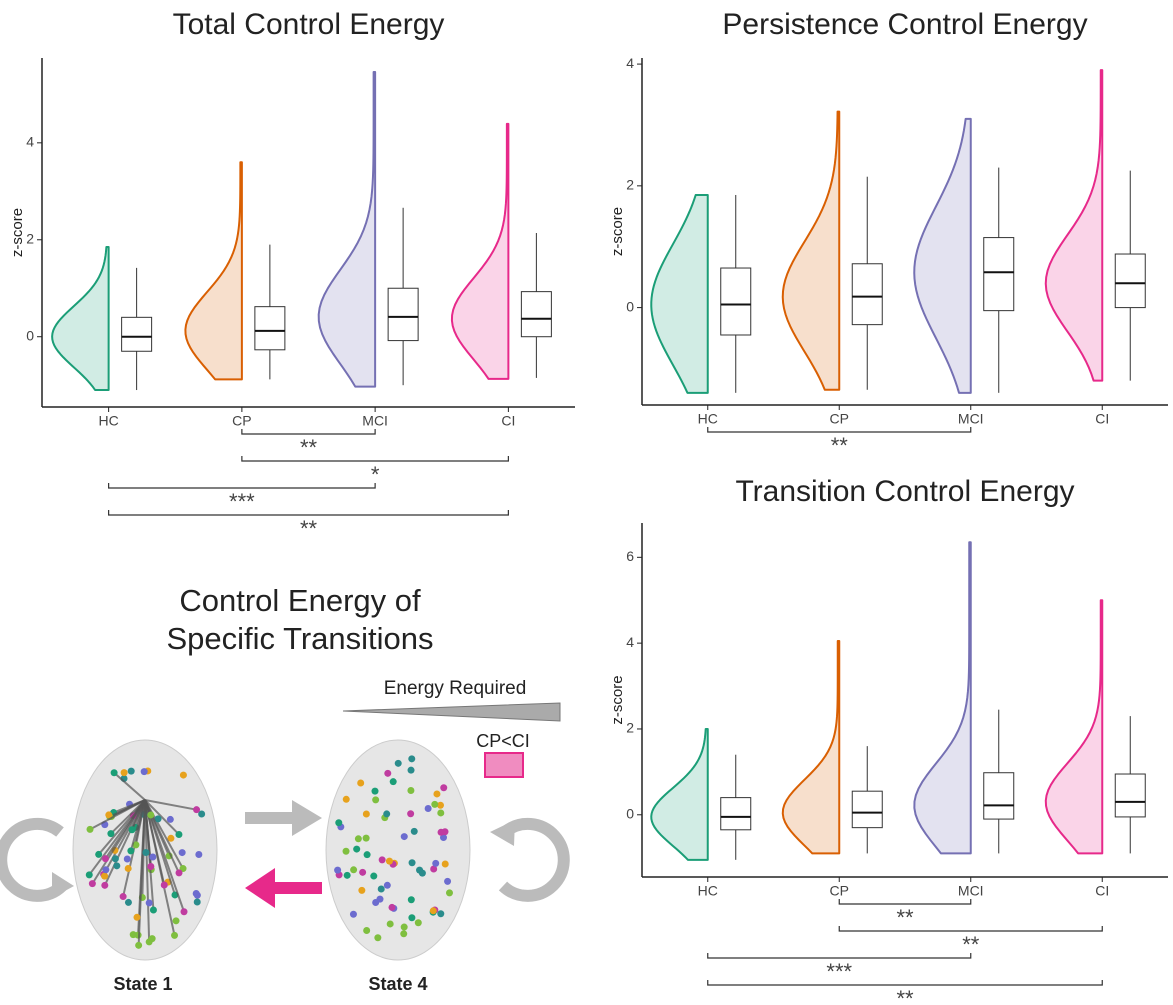 The width and height of the screenshot is (1173, 1005). Describe the element at coordinates (451, 712) in the screenshot. I see `energy-wedge` at that location.